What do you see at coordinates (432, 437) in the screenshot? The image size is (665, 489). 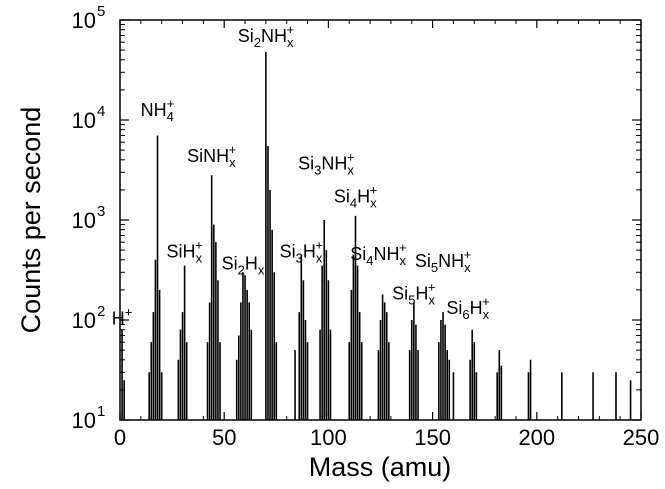 I see `x-tick-label: 150` at bounding box center [432, 437].